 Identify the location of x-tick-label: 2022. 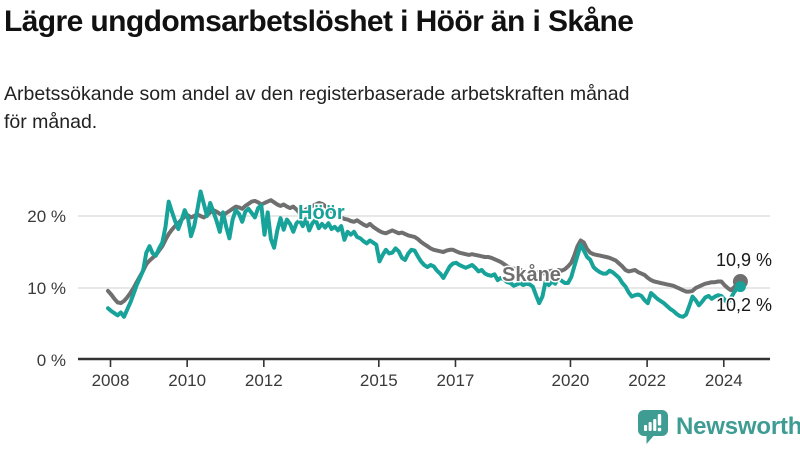
(647, 380).